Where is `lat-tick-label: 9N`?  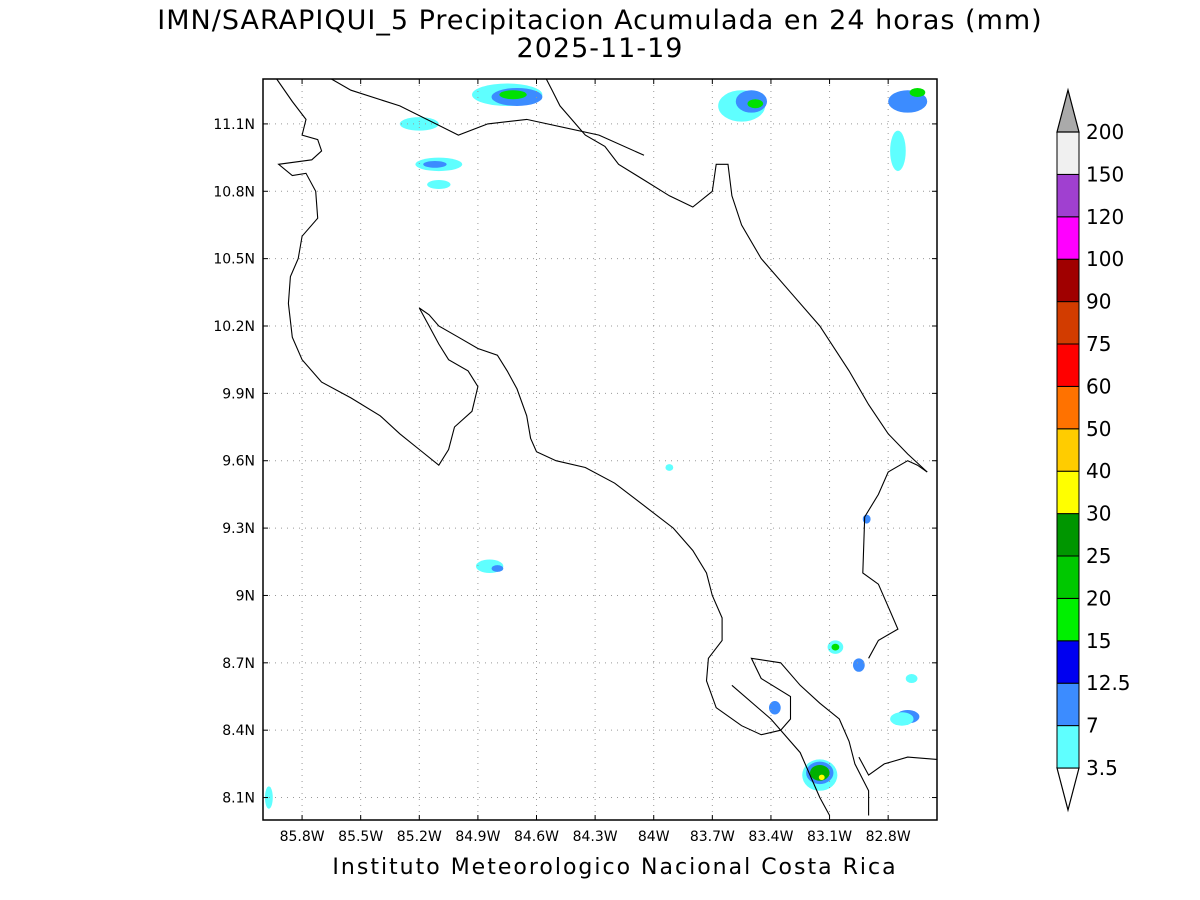
lat-tick-label: 9N is located at coordinates (245, 596).